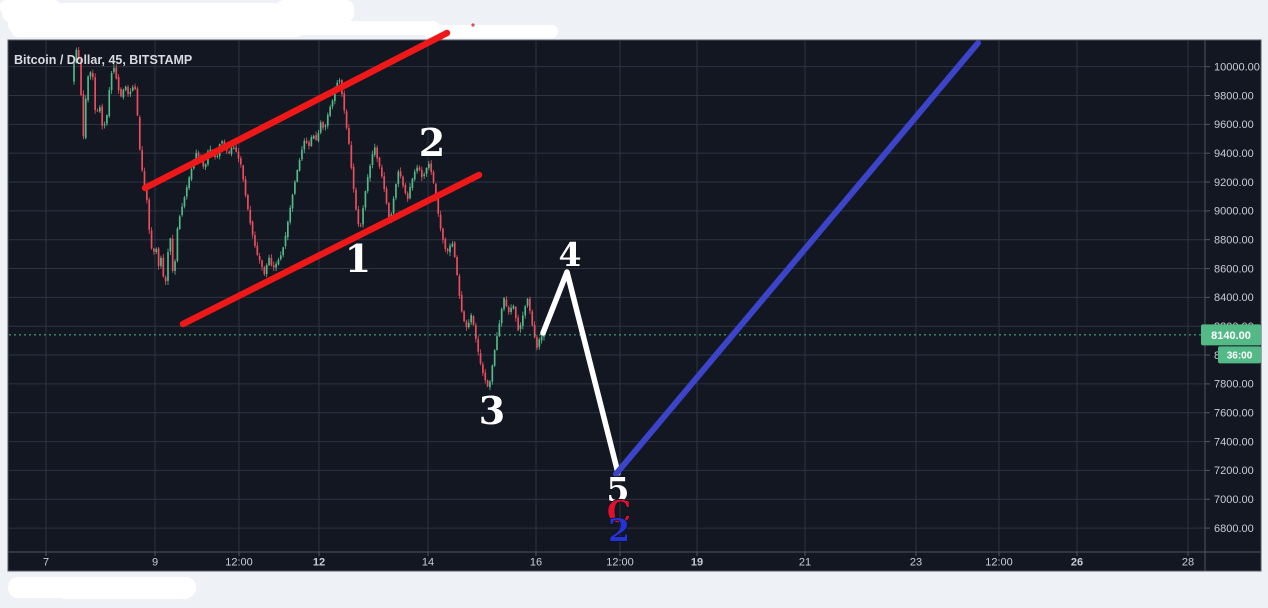 The width and height of the screenshot is (1268, 608). I want to click on lower-channel-line, so click(331, 249).